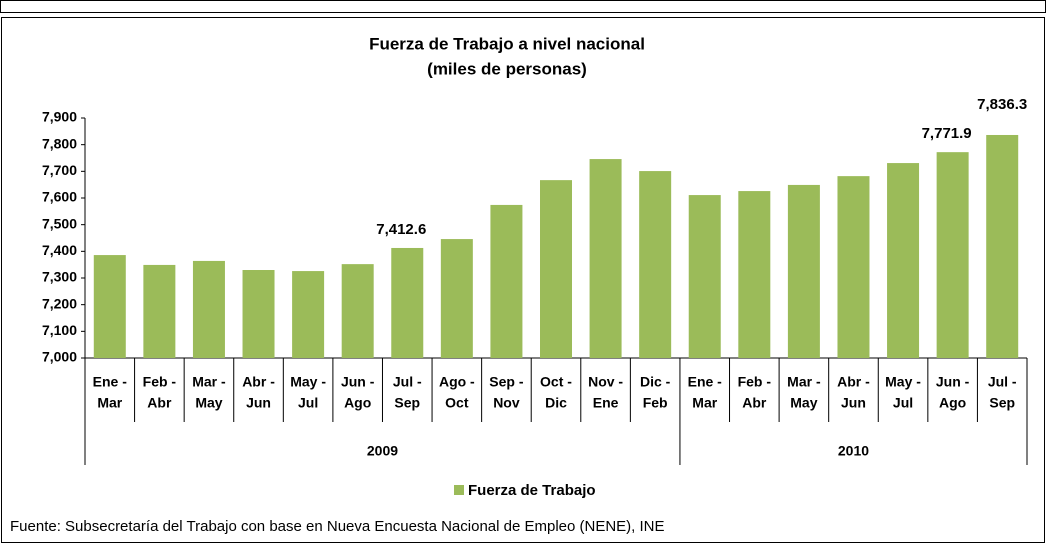 The image size is (1047, 544). What do you see at coordinates (556, 403) in the screenshot?
I see `x-tick-label: Dic` at bounding box center [556, 403].